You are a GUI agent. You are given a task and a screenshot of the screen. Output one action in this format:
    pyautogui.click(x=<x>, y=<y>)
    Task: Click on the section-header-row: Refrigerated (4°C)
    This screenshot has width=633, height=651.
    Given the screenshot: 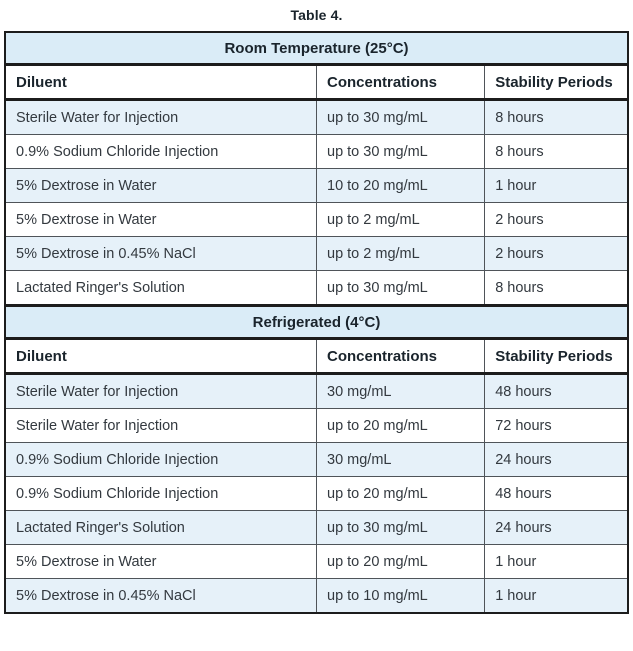 What is the action you would take?
    pyautogui.click(x=316, y=322)
    